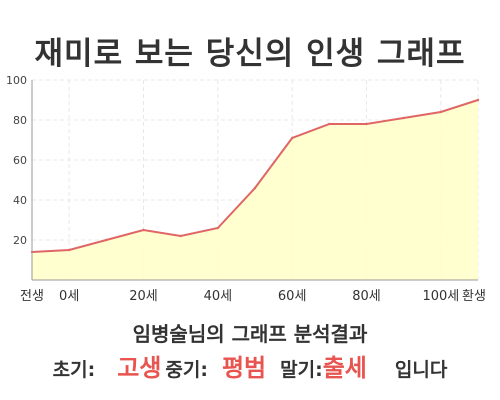 This screenshot has height=400, width=500. What do you see at coordinates (69, 296) in the screenshot?
I see `x-tick-label: 0세` at bounding box center [69, 296].